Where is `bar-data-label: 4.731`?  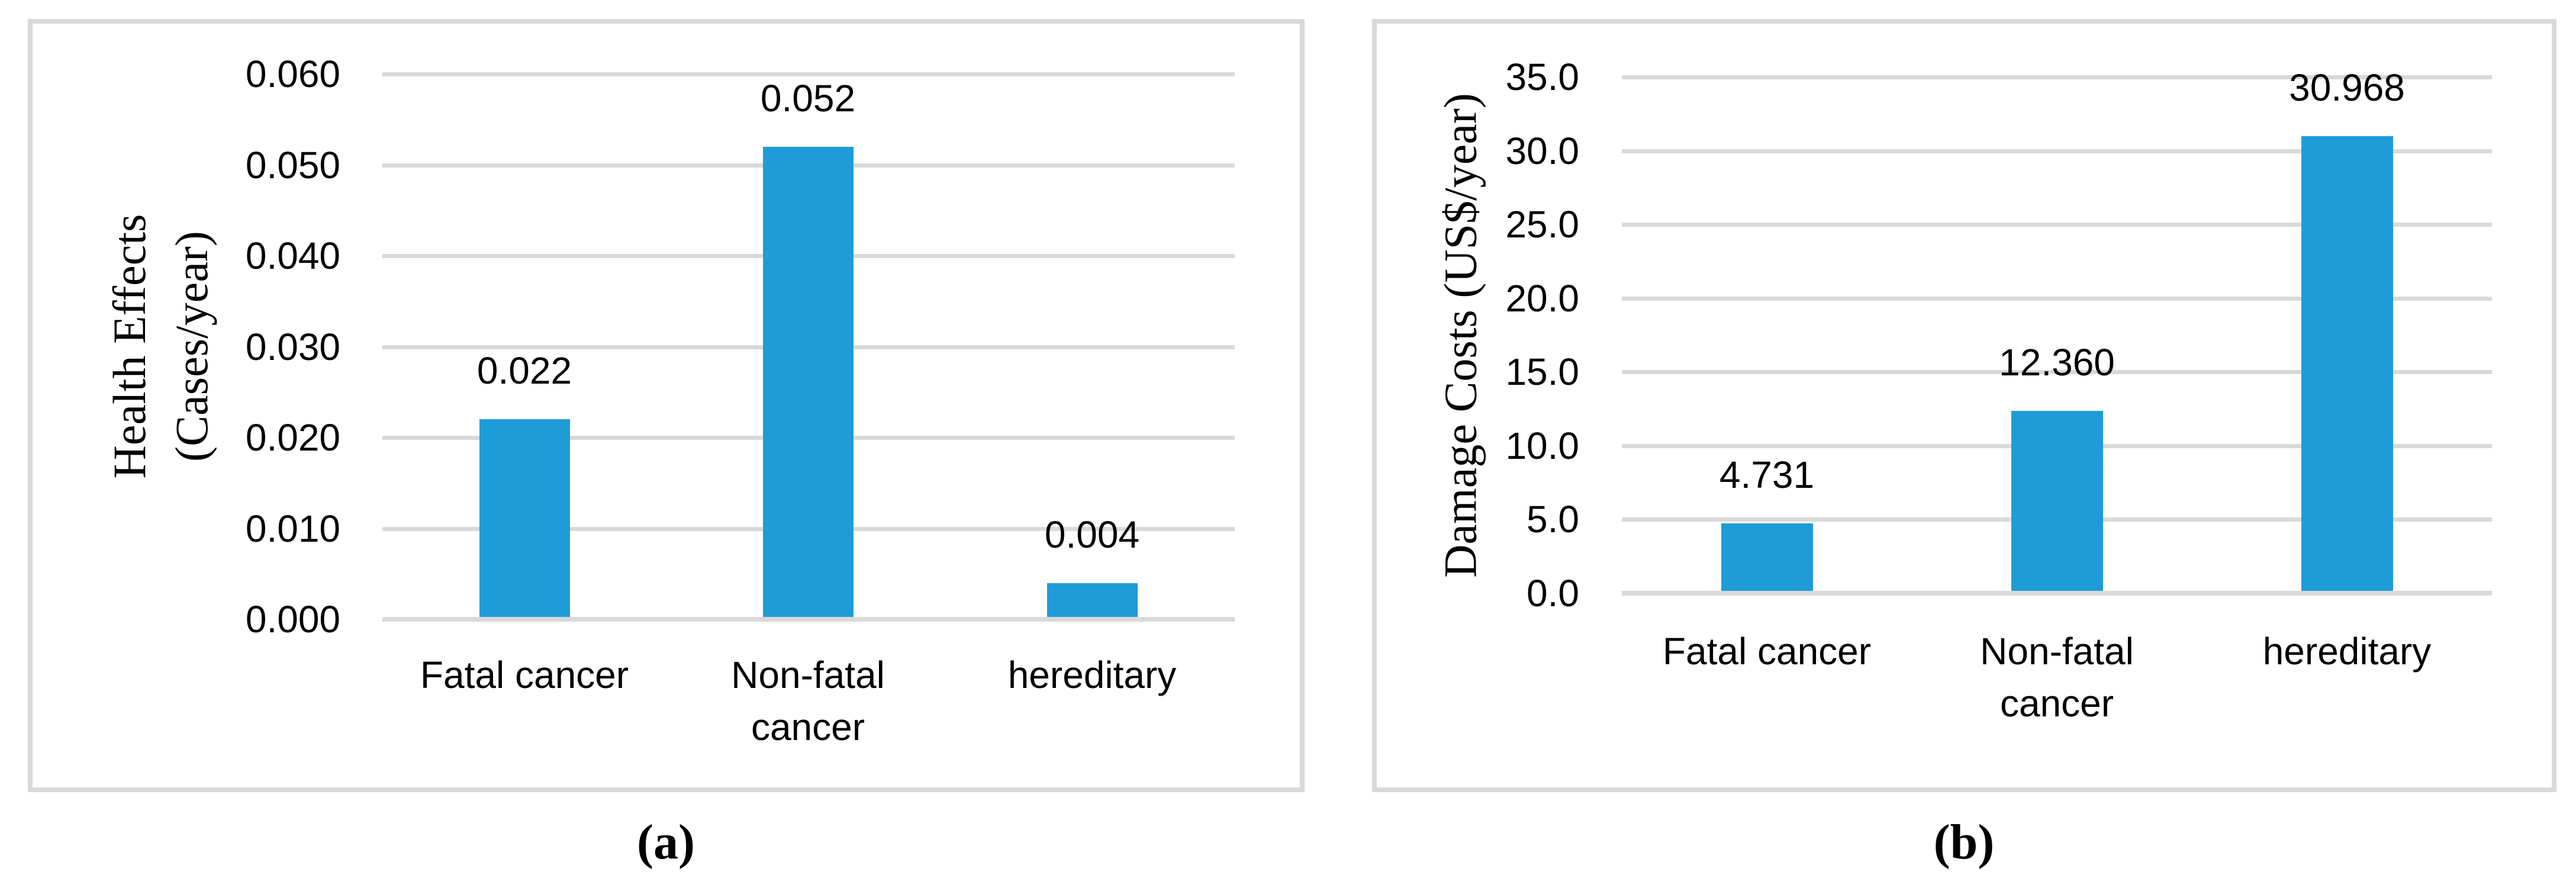 bar-data-label: 4.731 is located at coordinates (1767, 475).